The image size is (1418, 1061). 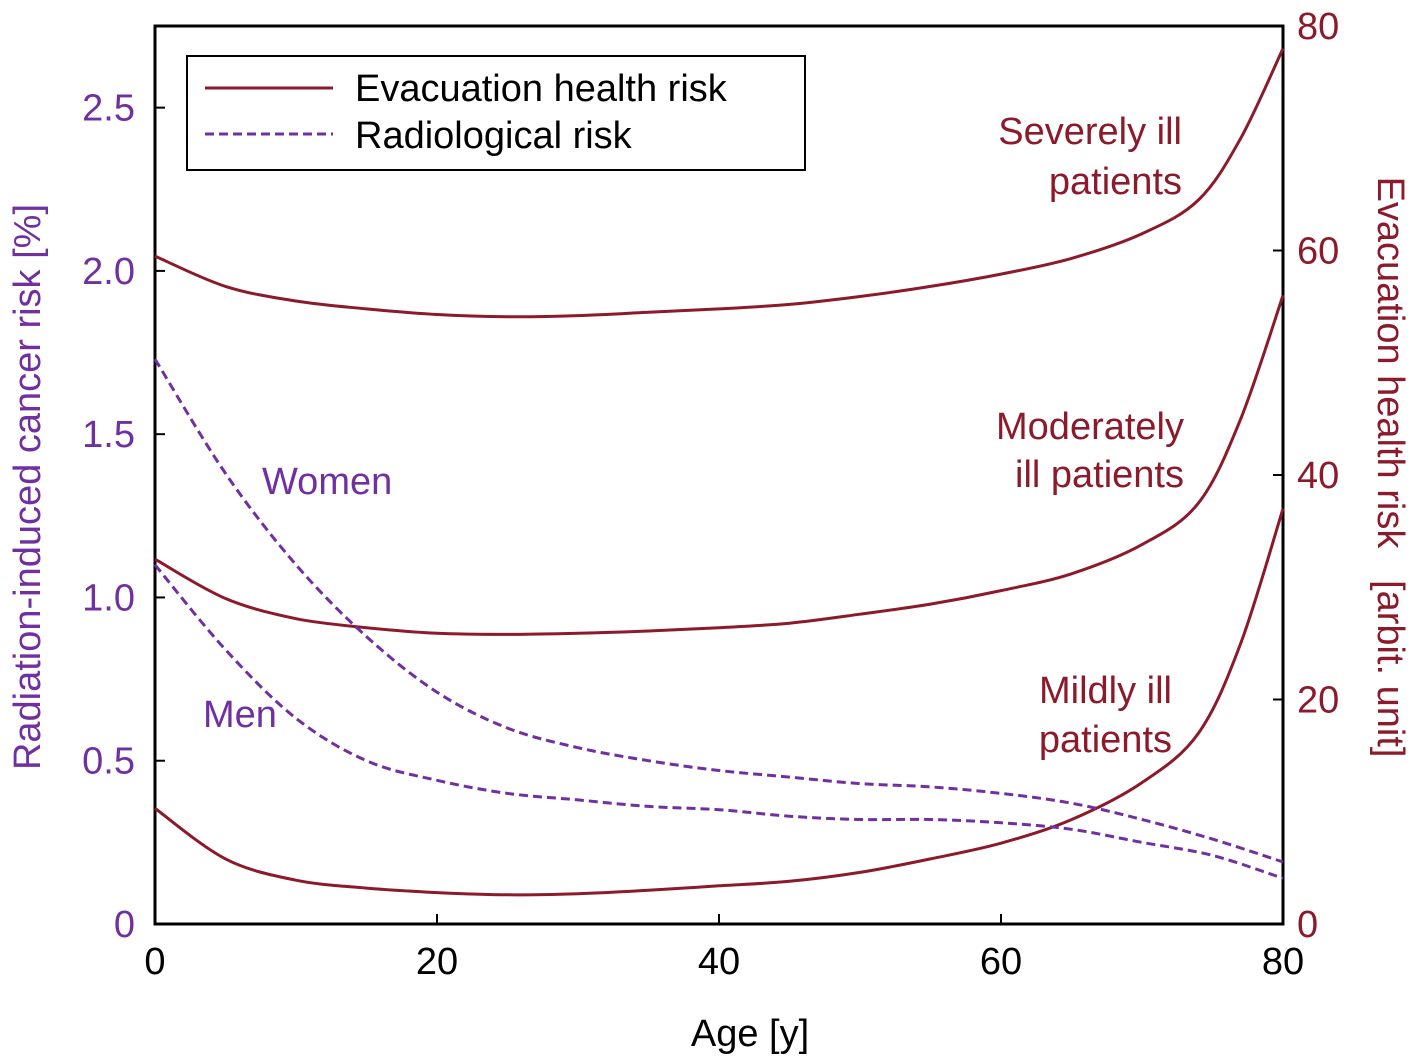 What do you see at coordinates (1318, 701) in the screenshot?
I see `y-right-tick-label: 20` at bounding box center [1318, 701].